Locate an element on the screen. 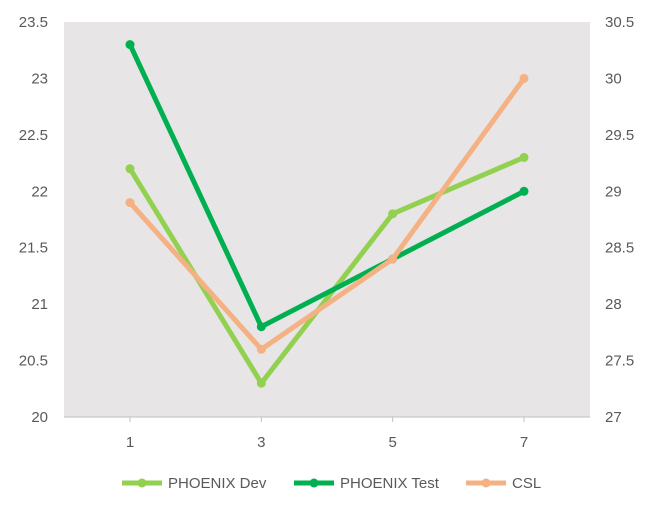 The width and height of the screenshot is (656, 513). legend-label: CSL is located at coordinates (526, 483).